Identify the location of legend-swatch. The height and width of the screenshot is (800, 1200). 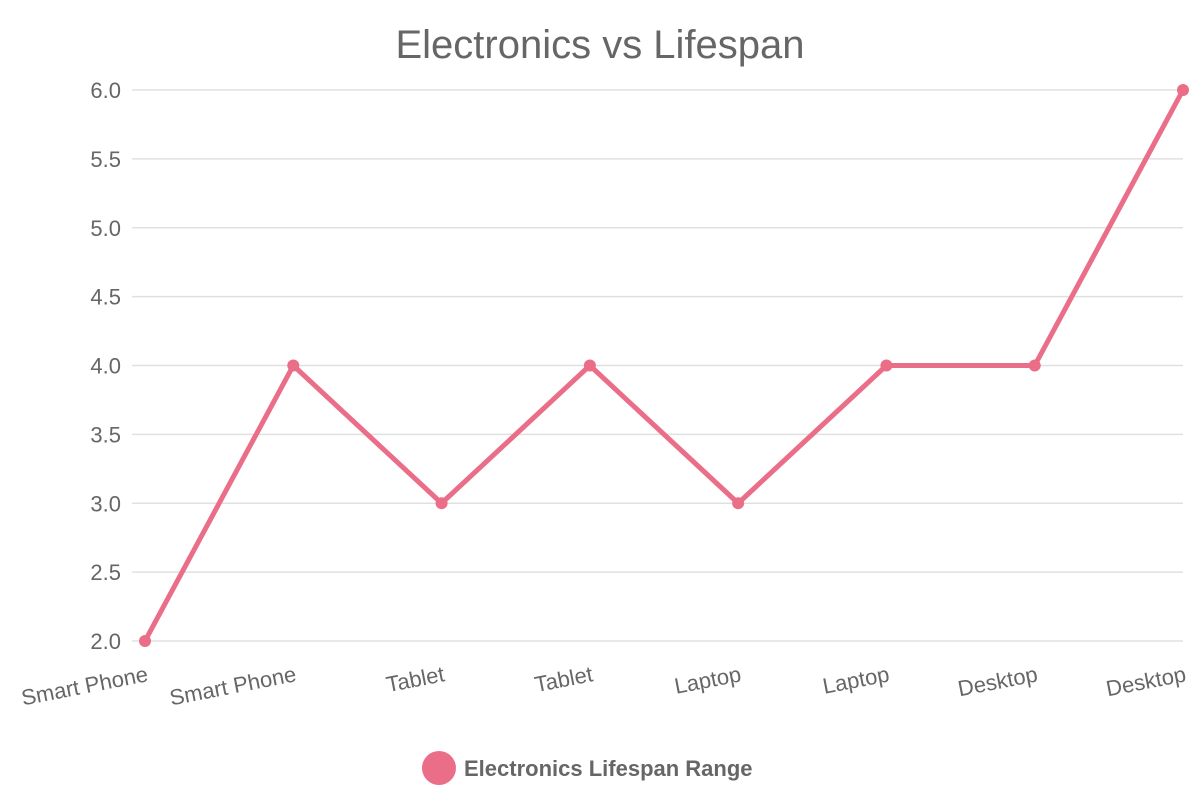
(439, 768).